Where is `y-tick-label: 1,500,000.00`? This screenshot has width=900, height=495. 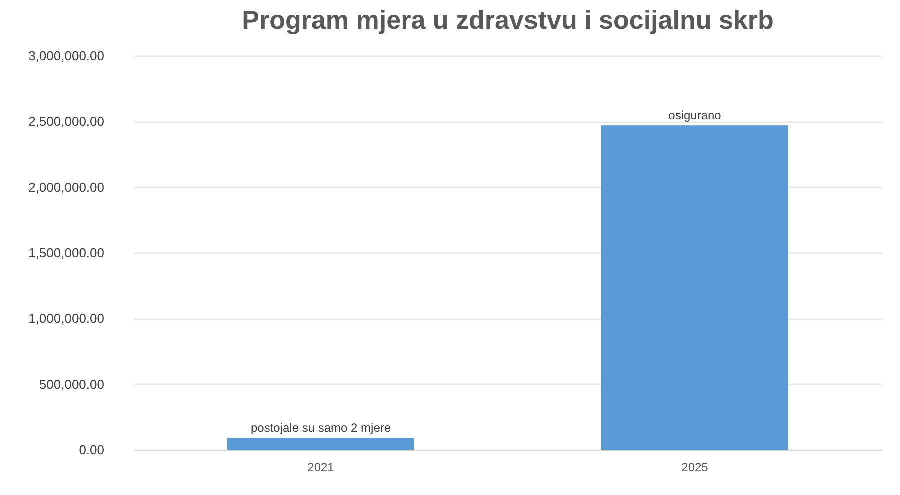 y-tick-label: 1,500,000.00 is located at coordinates (66, 253).